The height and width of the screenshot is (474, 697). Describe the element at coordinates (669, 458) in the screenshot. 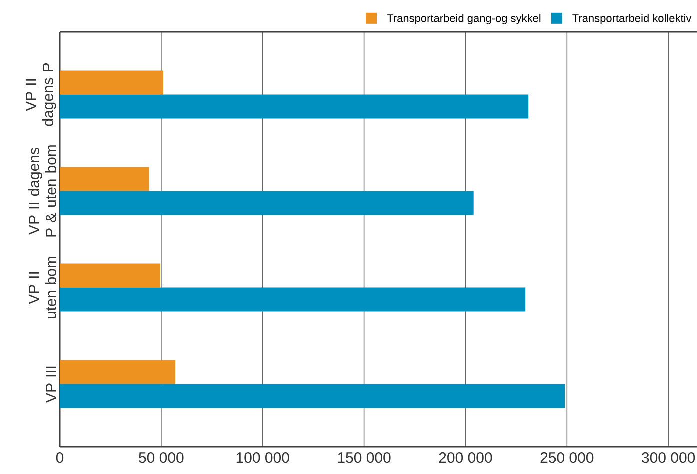

I see `x-tick-label: 300 000` at that location.